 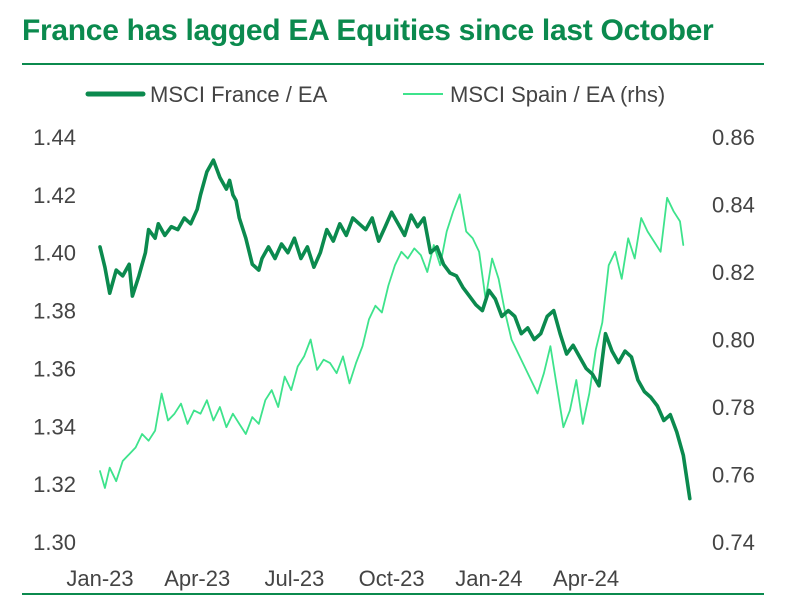 I want to click on left-tick-label: 1.44, so click(x=54, y=137).